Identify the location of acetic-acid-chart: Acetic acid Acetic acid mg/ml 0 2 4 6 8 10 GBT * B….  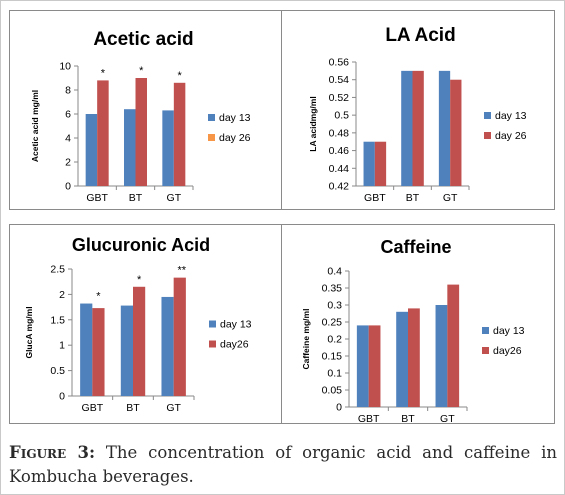
(140, 116).